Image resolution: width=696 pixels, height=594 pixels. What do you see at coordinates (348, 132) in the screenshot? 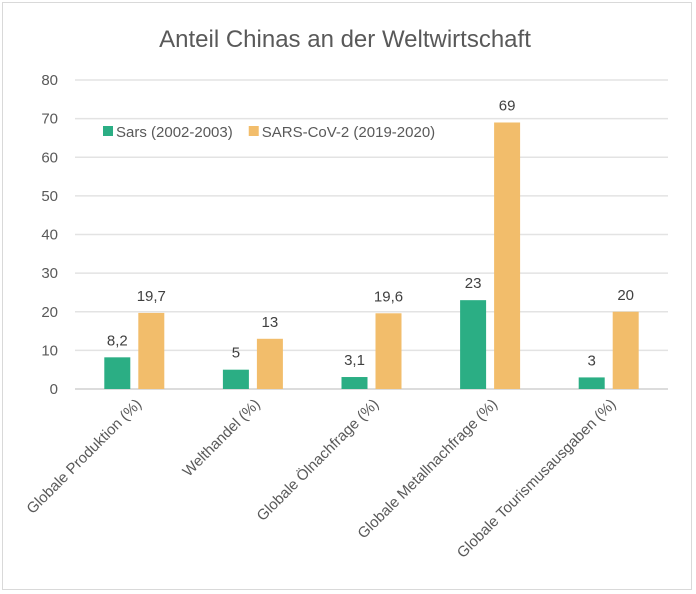
I see `legend-label: SARS-CoV-2 (2019-2020)` at bounding box center [348, 132].